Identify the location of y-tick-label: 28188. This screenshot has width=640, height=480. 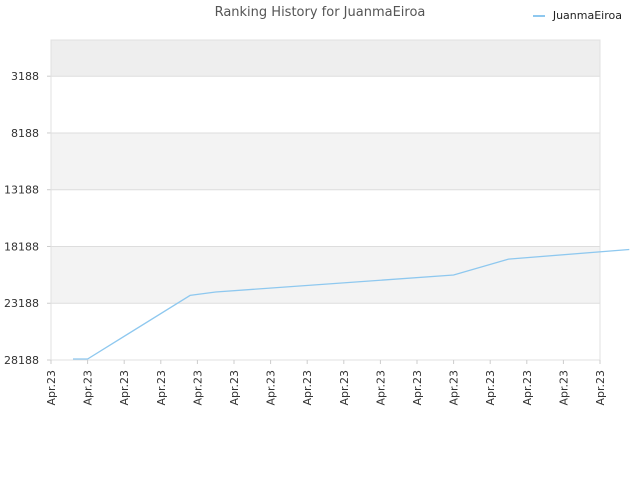
(21, 360).